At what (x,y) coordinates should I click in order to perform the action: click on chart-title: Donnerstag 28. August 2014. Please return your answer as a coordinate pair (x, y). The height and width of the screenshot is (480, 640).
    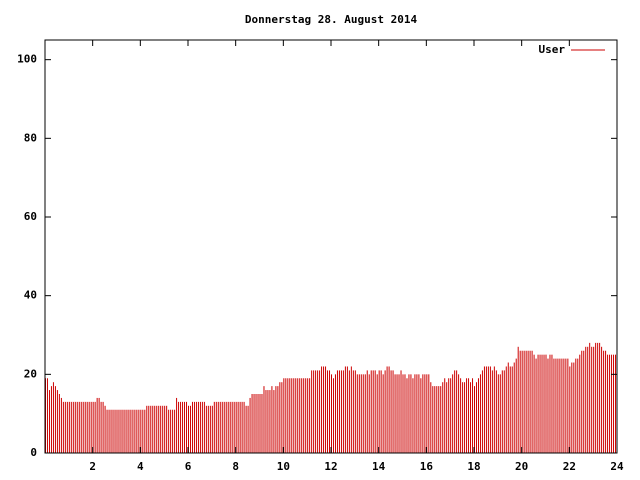
    Looking at the image, I should click on (331, 19).